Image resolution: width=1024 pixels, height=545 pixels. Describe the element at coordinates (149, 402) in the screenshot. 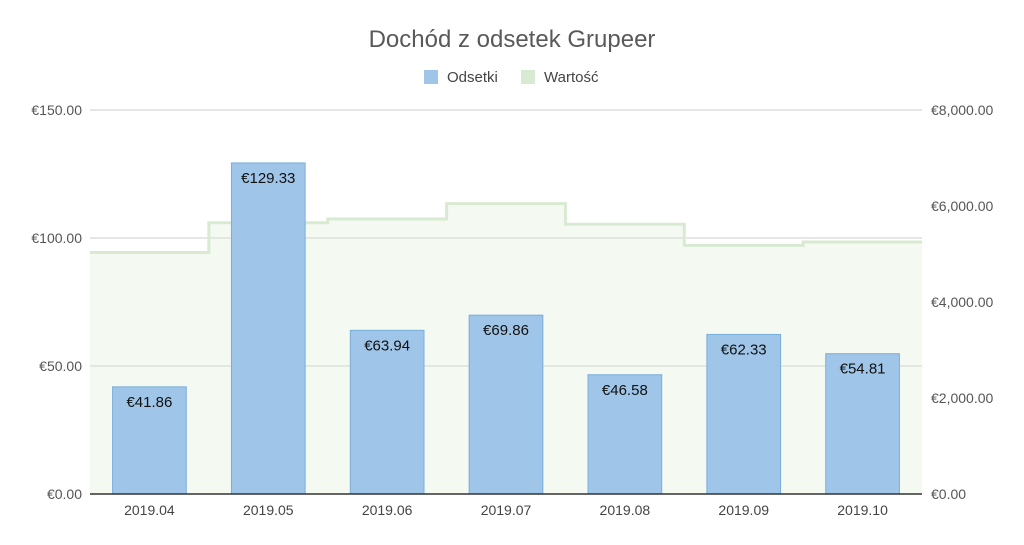

I see `bar-data-label: €41.86` at that location.